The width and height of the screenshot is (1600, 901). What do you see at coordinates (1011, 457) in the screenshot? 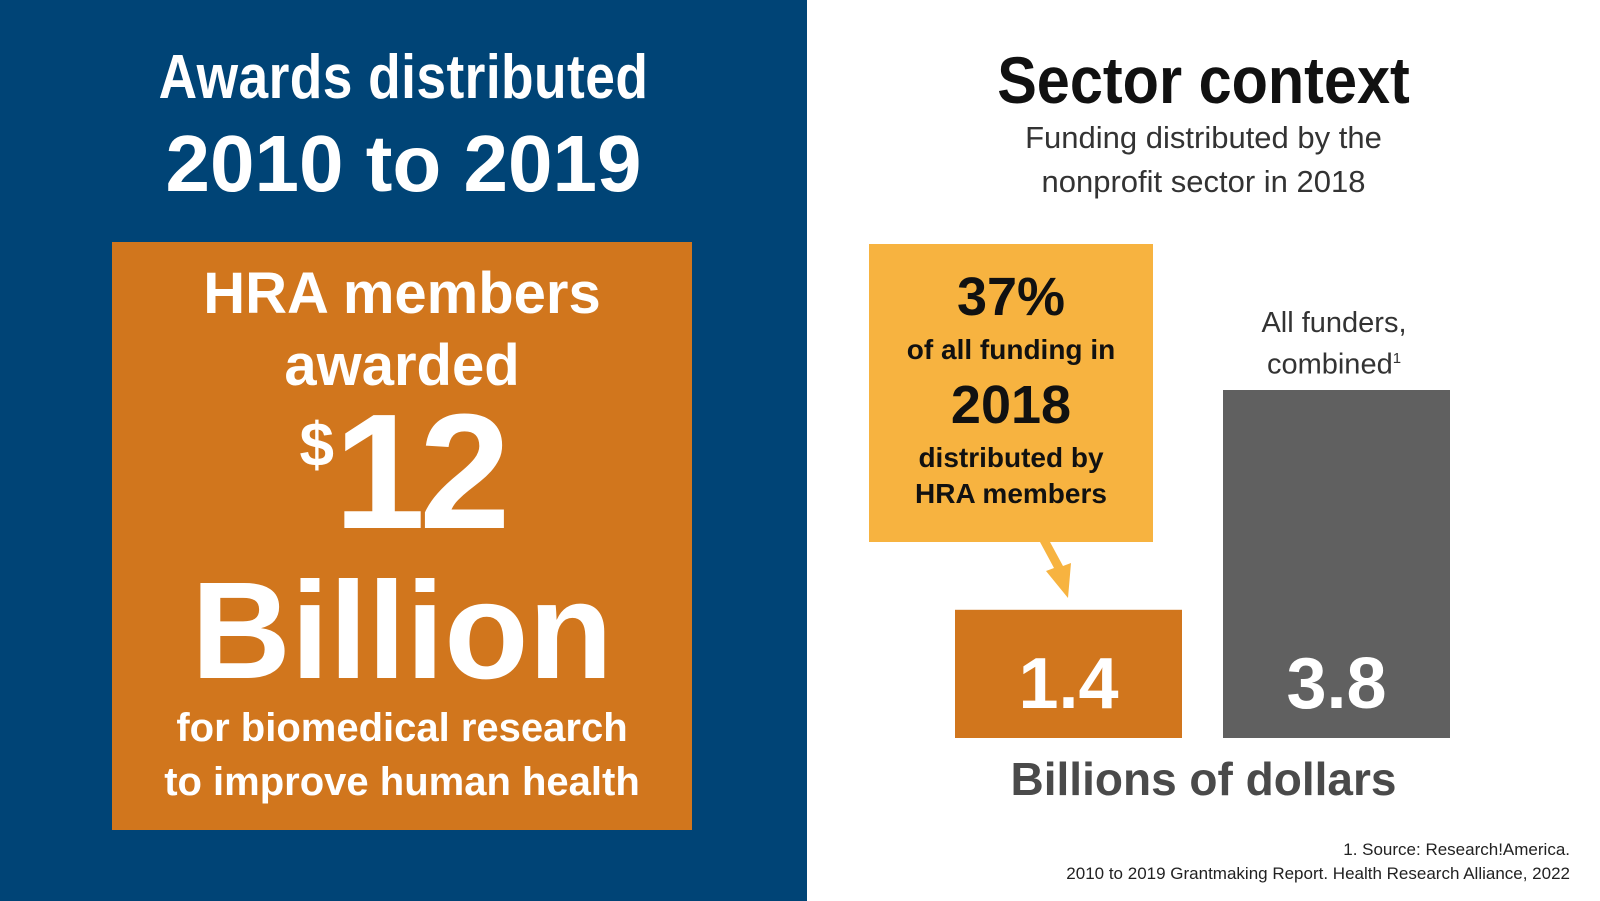
I see `callout-text-line-2: distributed by` at bounding box center [1011, 457].